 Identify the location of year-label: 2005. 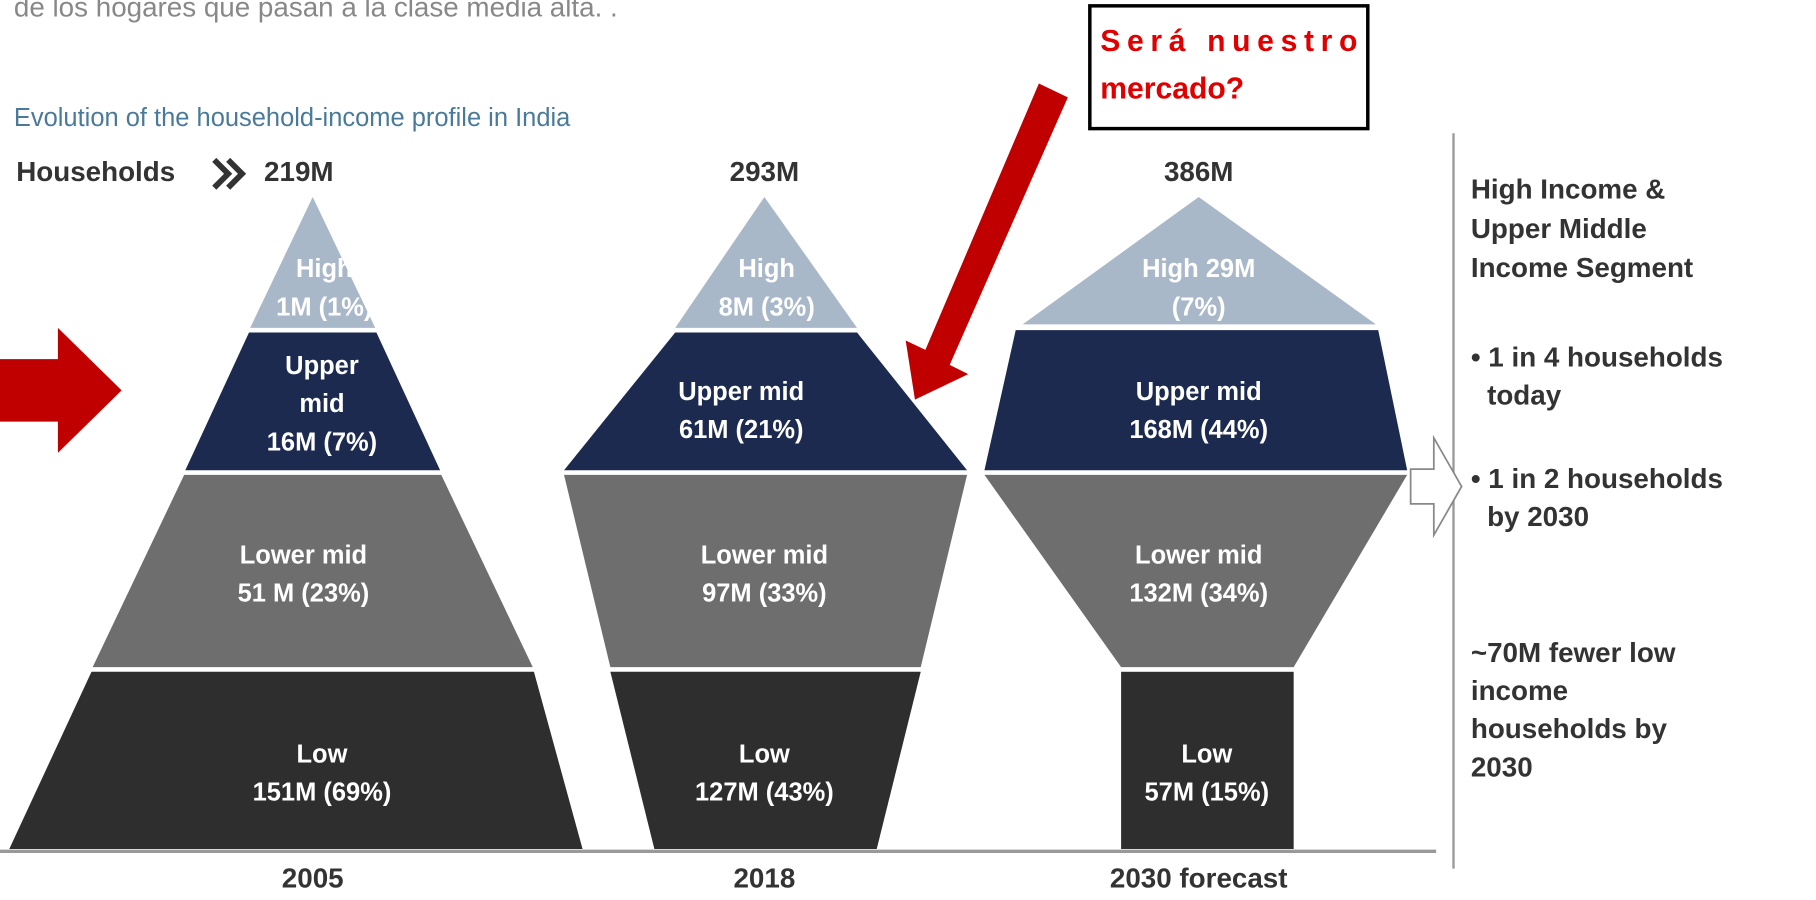
(313, 878).